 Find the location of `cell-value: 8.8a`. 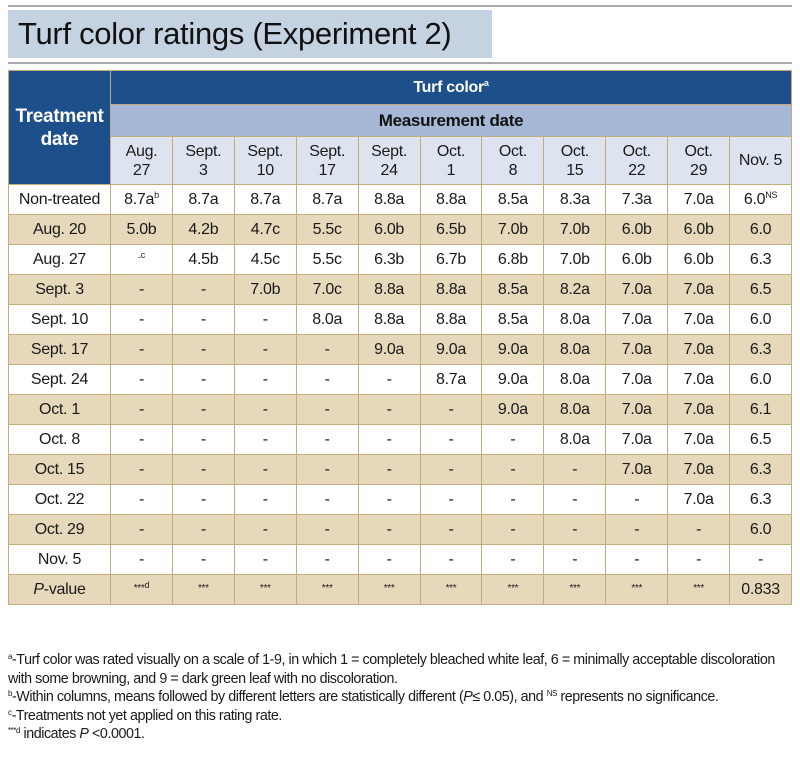

cell-value: 8.8a is located at coordinates (389, 199).